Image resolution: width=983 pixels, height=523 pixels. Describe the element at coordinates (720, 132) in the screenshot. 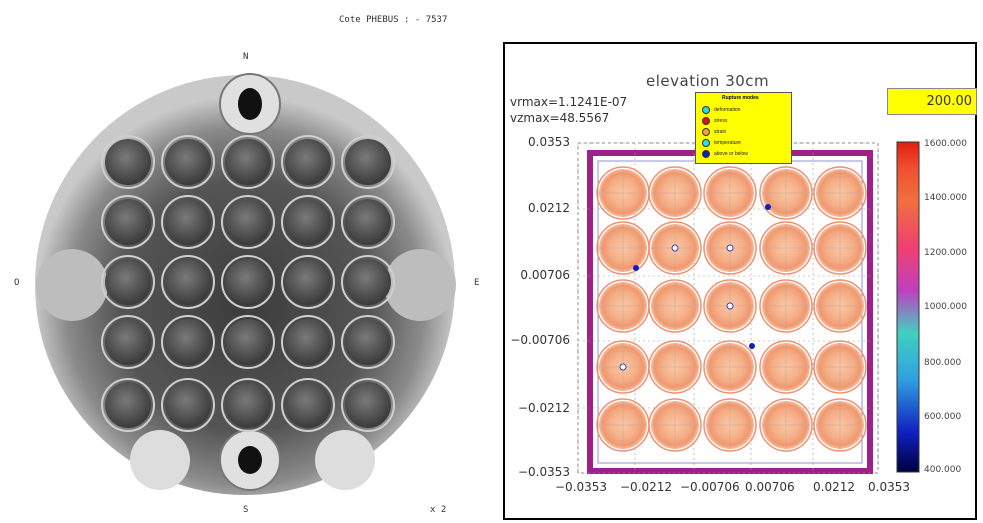

I see `legend-label: strain` at that location.